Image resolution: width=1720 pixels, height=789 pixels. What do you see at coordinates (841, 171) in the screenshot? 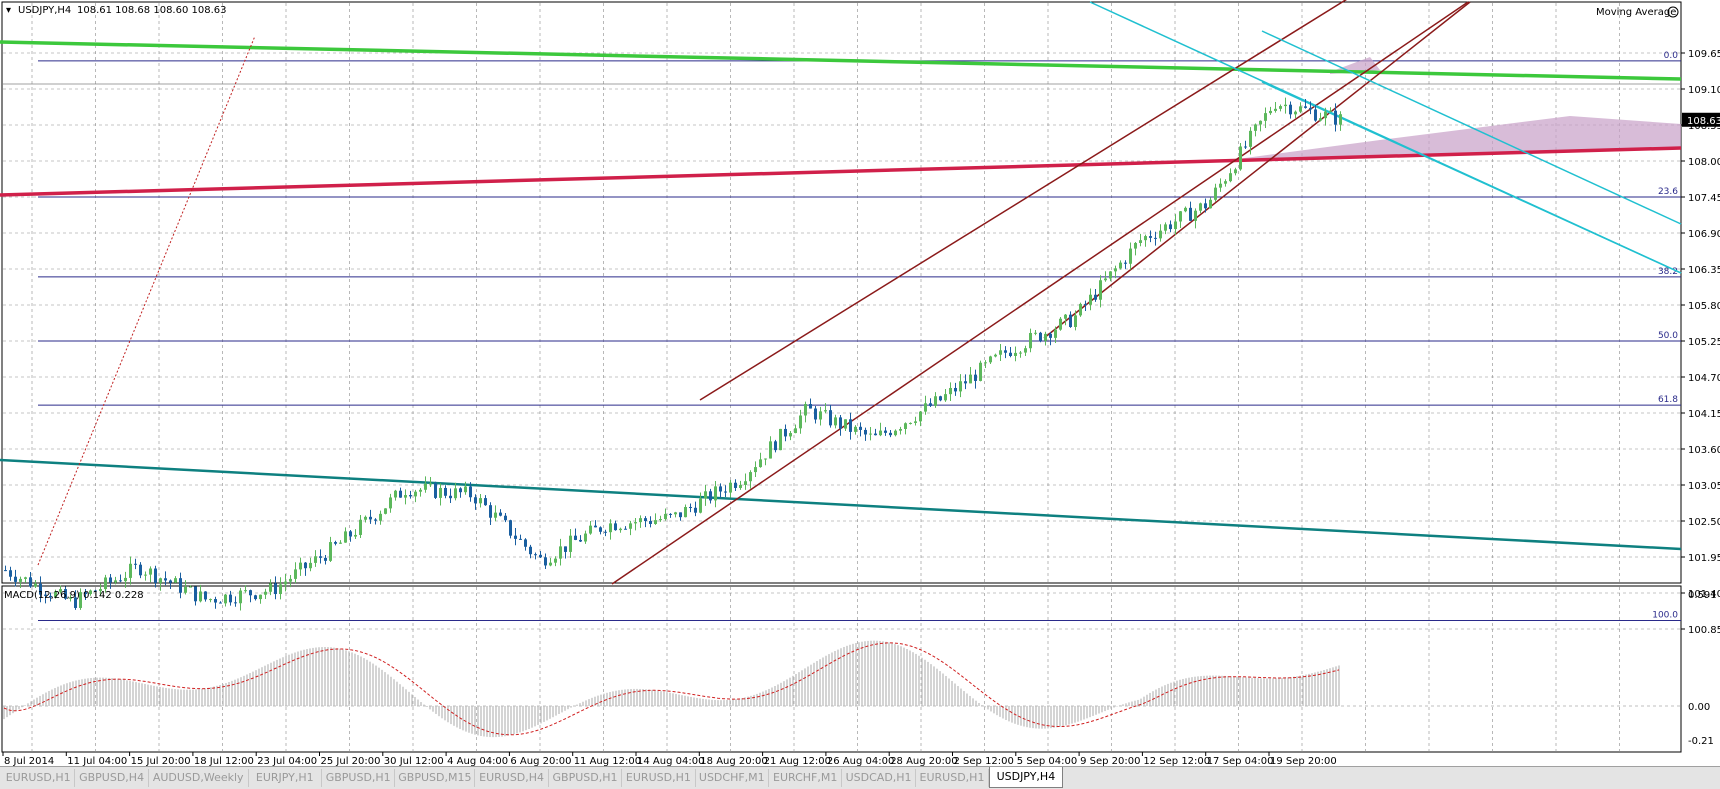
I see `moving-average-red` at bounding box center [841, 171].